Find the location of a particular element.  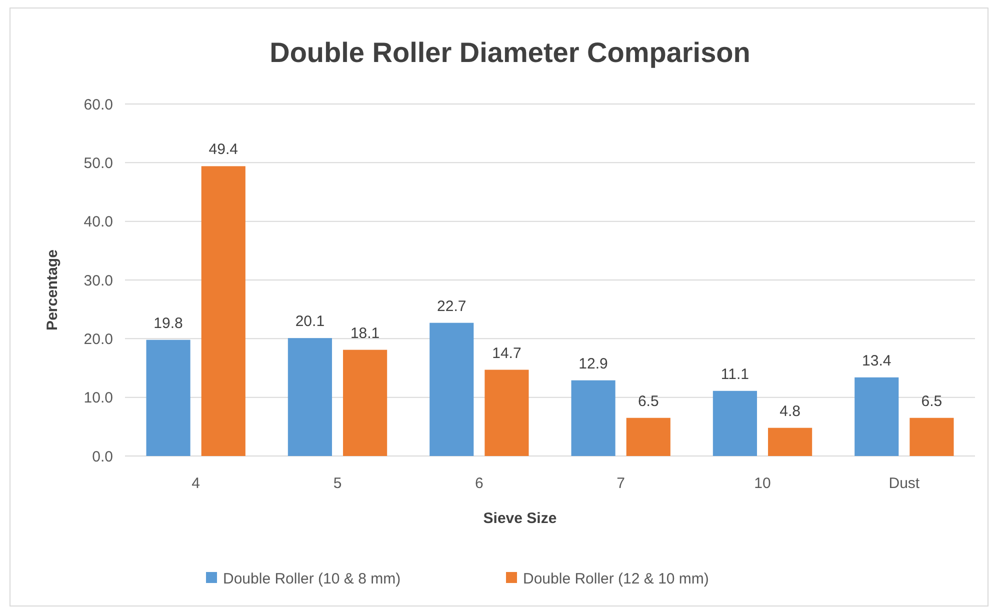

y-tick-label: 10.0 is located at coordinates (98, 398).